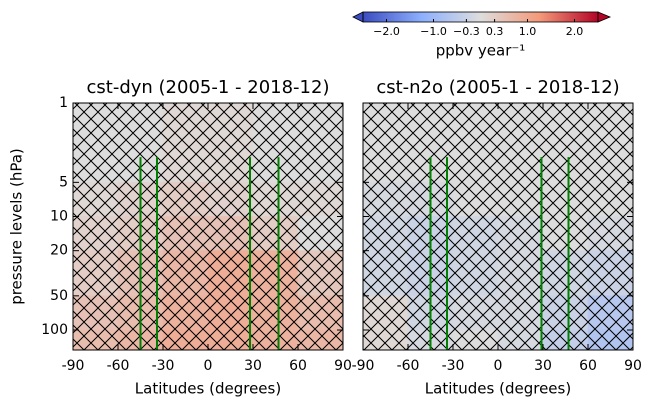 This screenshot has height=402, width=646. I want to click on colorbar-frame, so click(480, 17).